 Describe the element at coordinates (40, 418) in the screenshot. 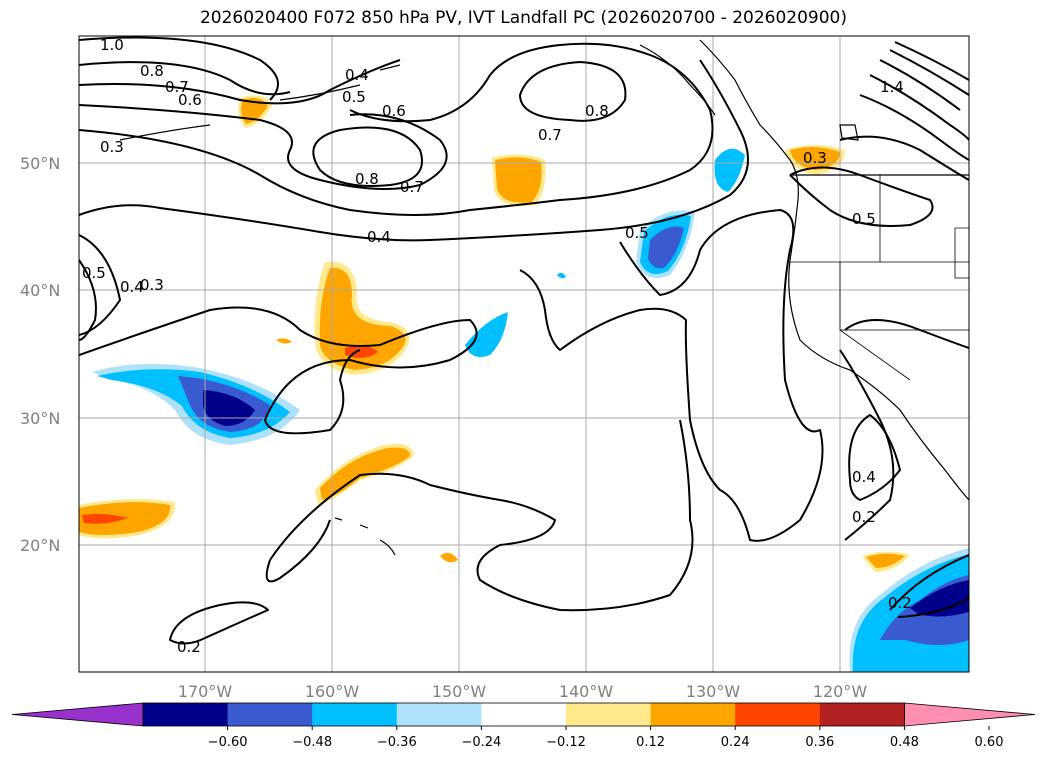

I see `lat-label: 30°N` at that location.